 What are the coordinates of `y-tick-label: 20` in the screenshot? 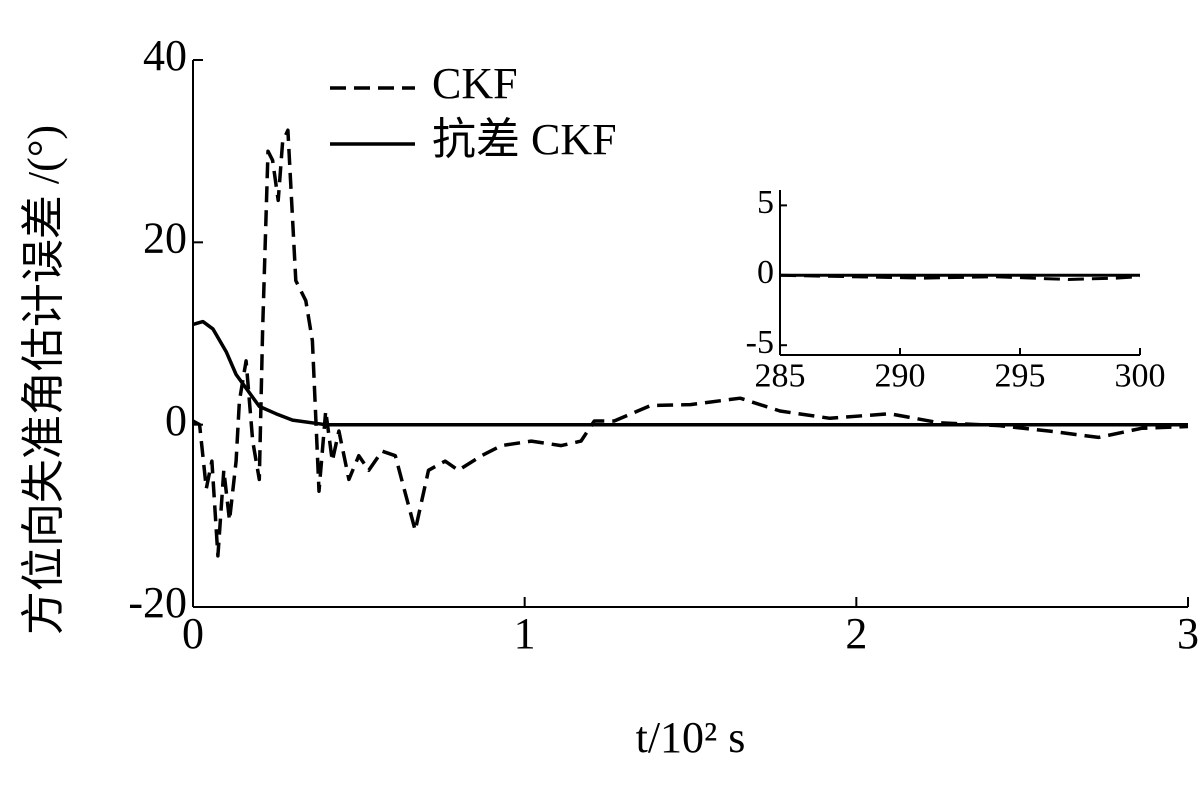 It's located at (165, 237).